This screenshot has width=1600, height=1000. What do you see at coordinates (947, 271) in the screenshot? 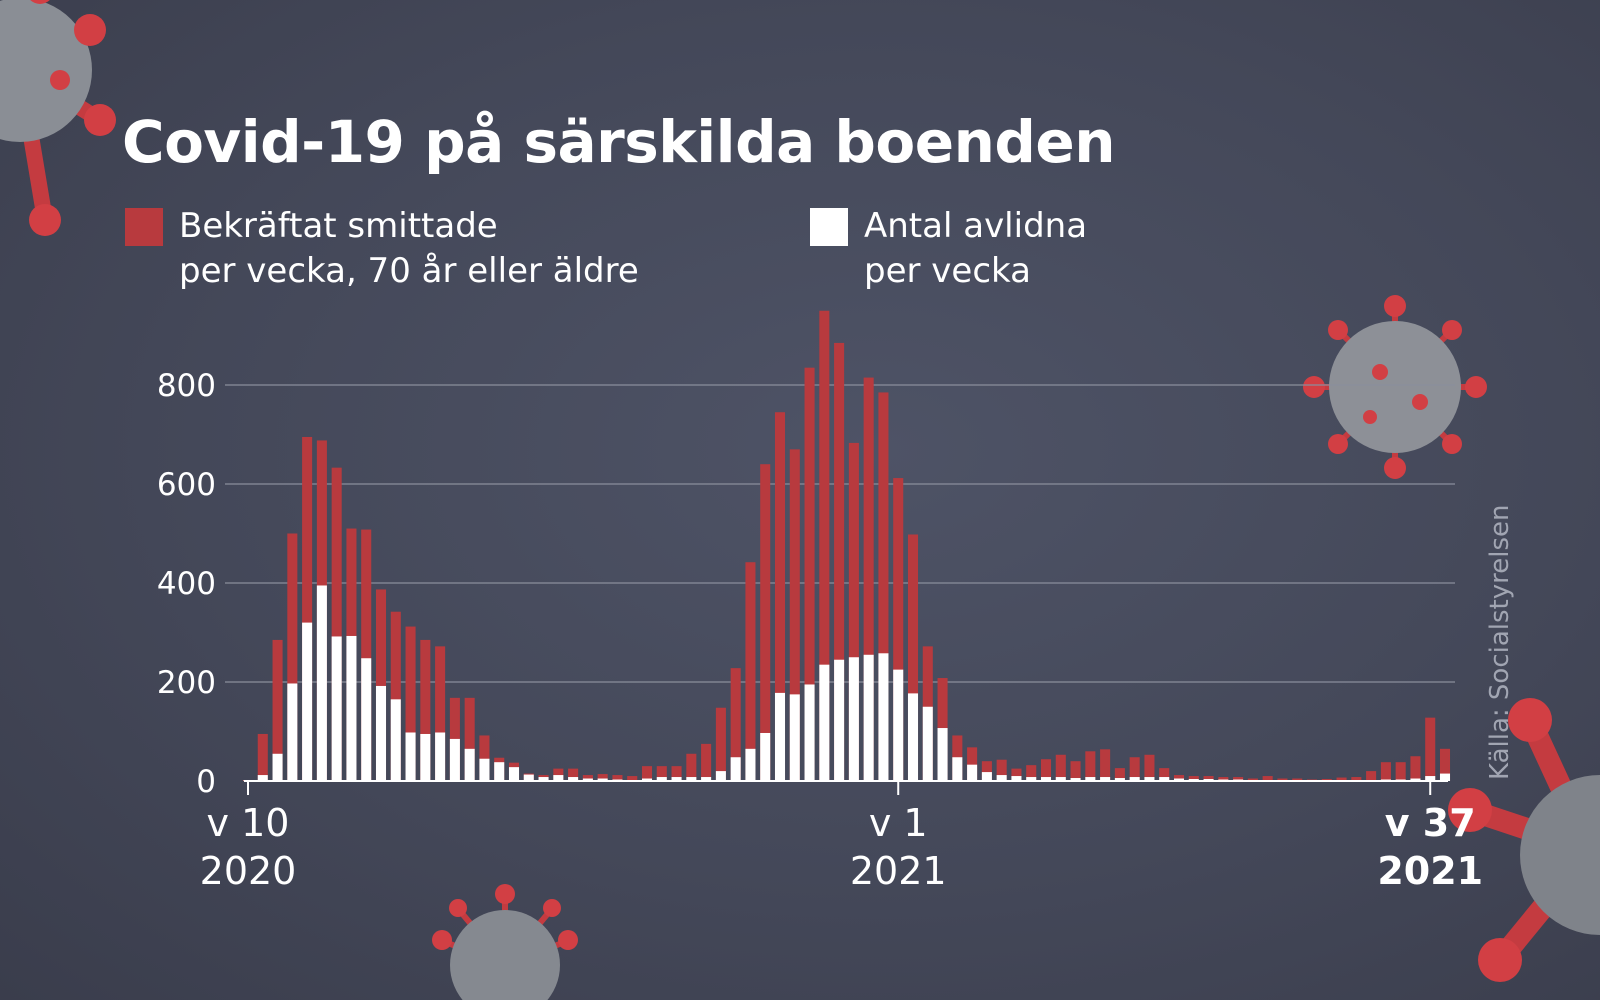
I see `legend-deaths-line-2: per vecka` at bounding box center [947, 271].